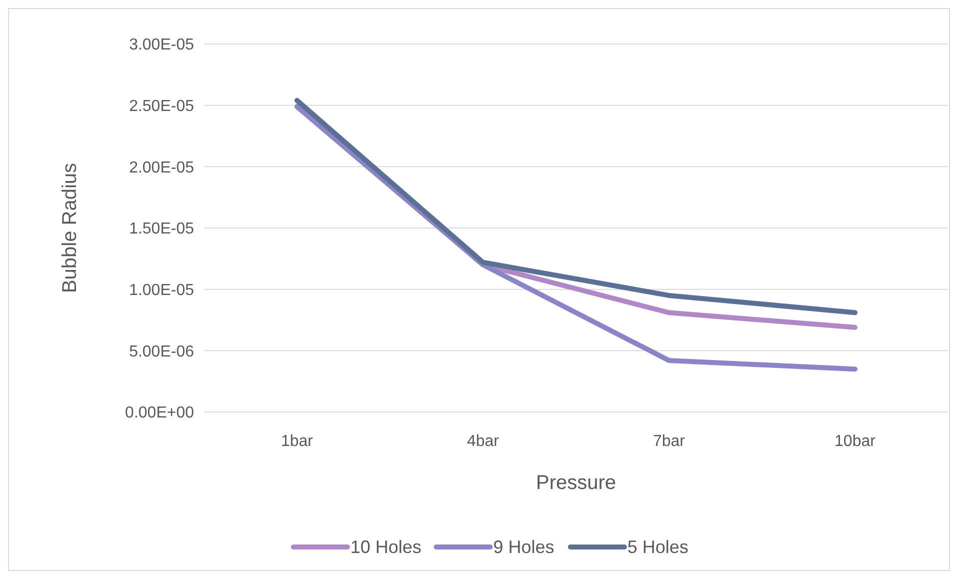 The height and width of the screenshot is (579, 958). I want to click on y-axis-title: Bubble Radius, so click(70, 228).